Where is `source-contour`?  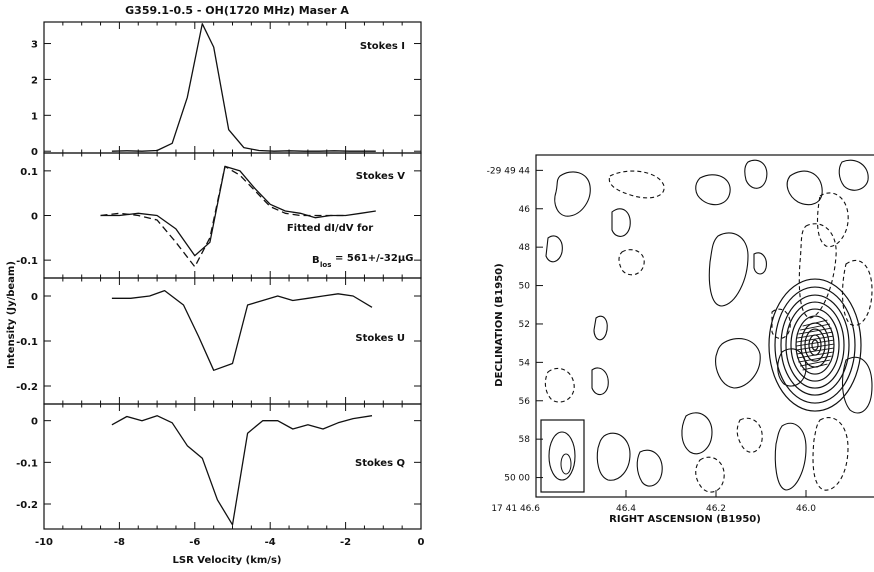 source-contour is located at coordinates (815, 345).